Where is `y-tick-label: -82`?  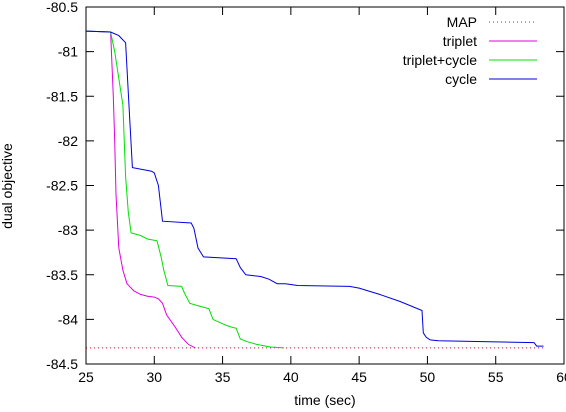
y-tick-label: -82 is located at coordinates (68, 141).